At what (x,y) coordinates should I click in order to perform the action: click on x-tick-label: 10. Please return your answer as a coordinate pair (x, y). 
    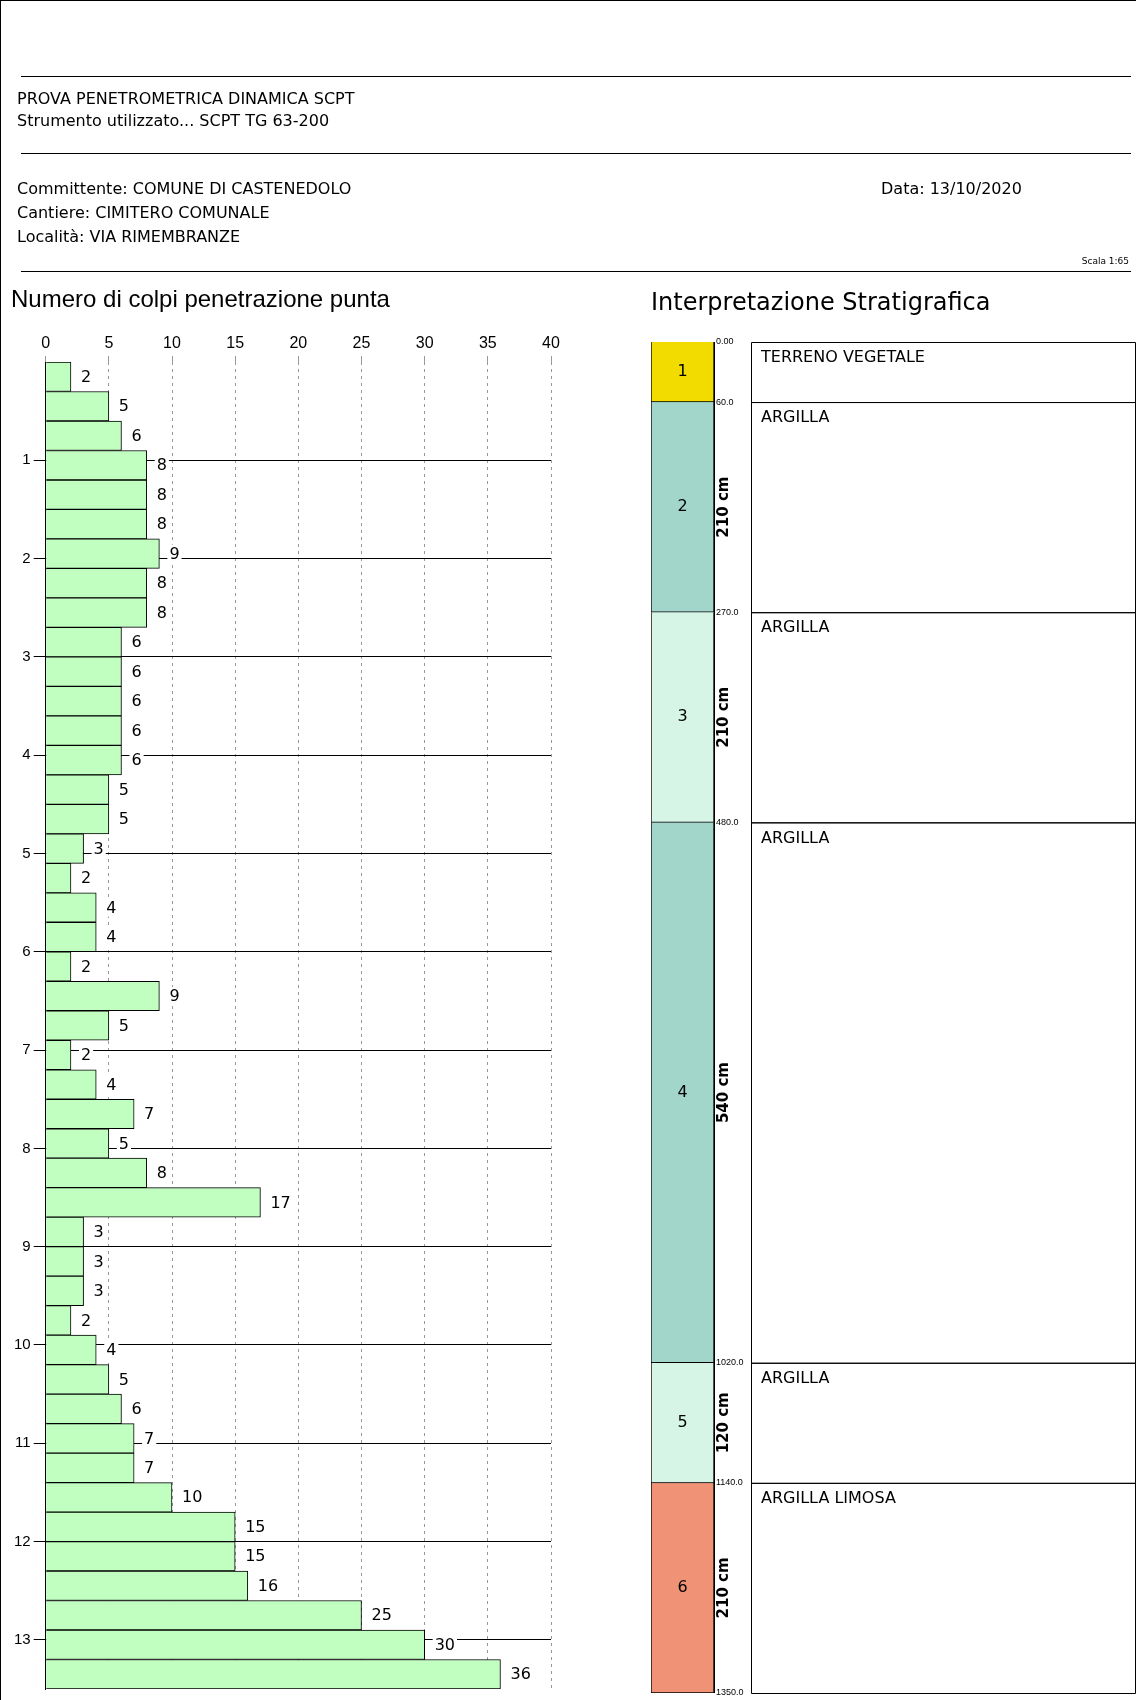
    Looking at the image, I should click on (172, 342).